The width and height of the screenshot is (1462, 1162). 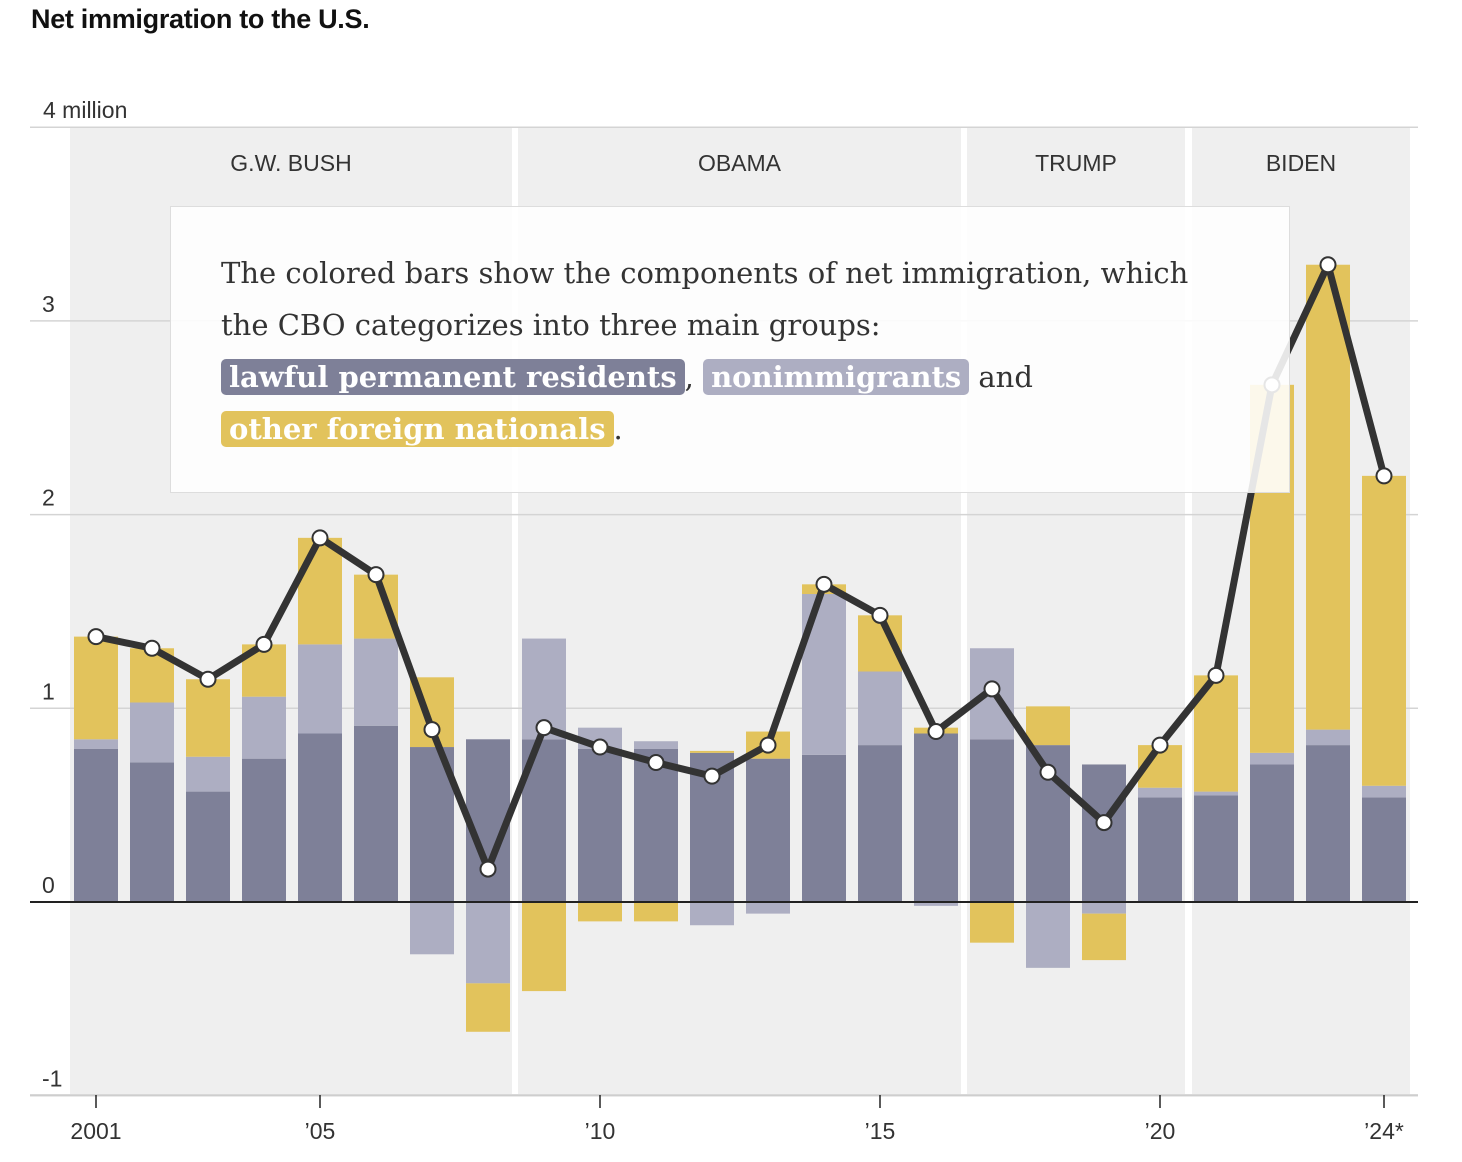 I want to click on legend-nonimmigrants: nonimmigrants, so click(x=836, y=377).